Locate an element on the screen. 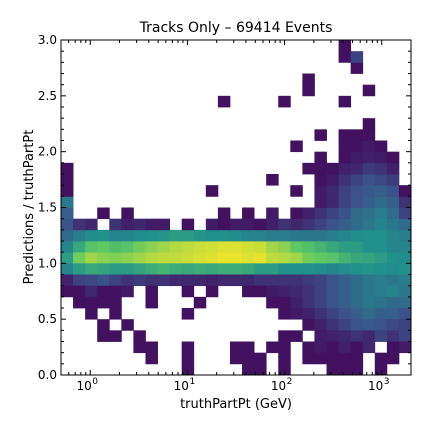 The width and height of the screenshot is (432, 432). y-axis-label: Predictions / truthPartPt is located at coordinates (29, 207).